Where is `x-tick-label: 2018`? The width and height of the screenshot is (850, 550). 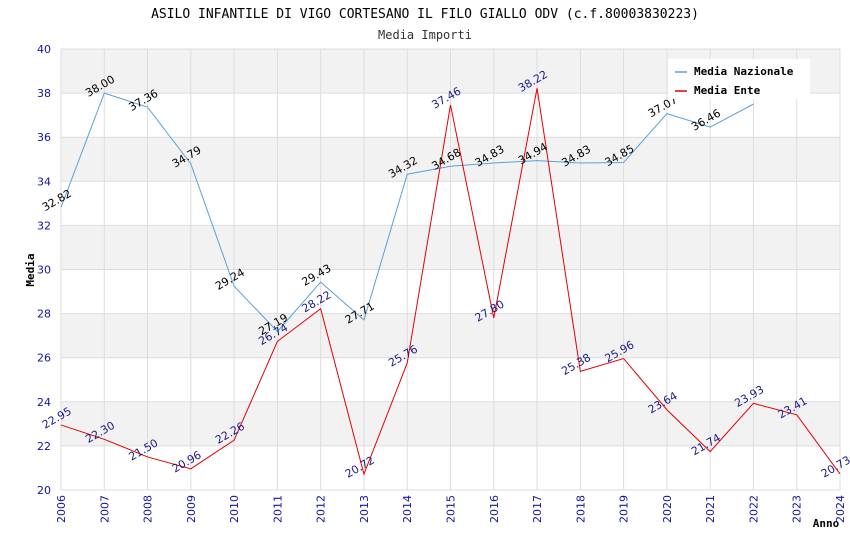
x-tick-label: 2018 is located at coordinates (580, 509).